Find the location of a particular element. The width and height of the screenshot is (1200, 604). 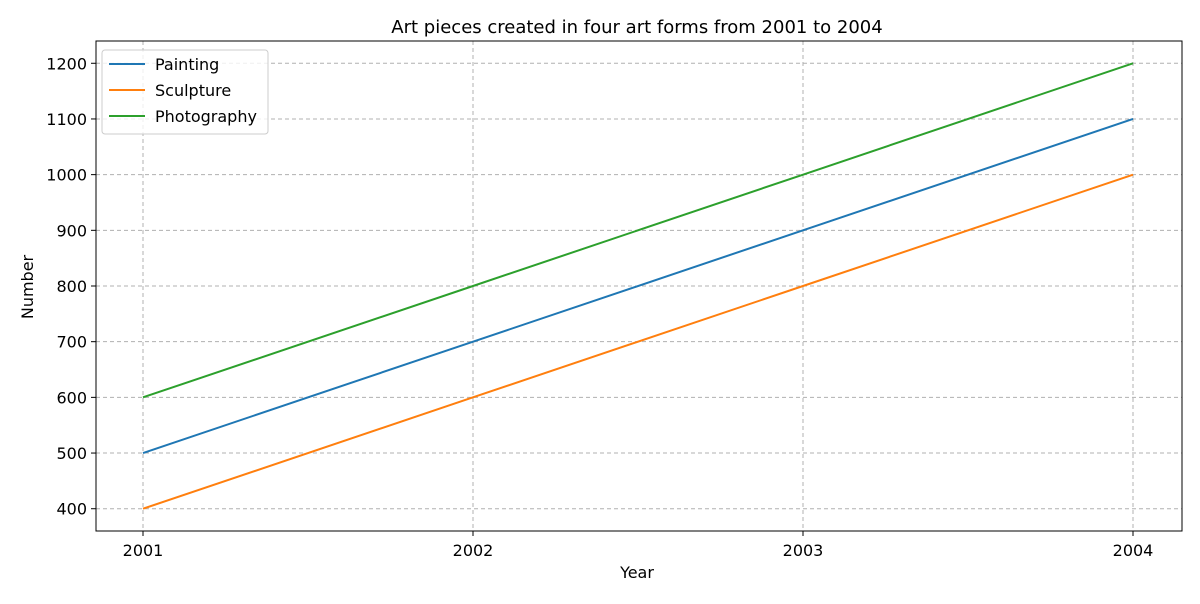

x-tick-label: 2004 is located at coordinates (1133, 550).